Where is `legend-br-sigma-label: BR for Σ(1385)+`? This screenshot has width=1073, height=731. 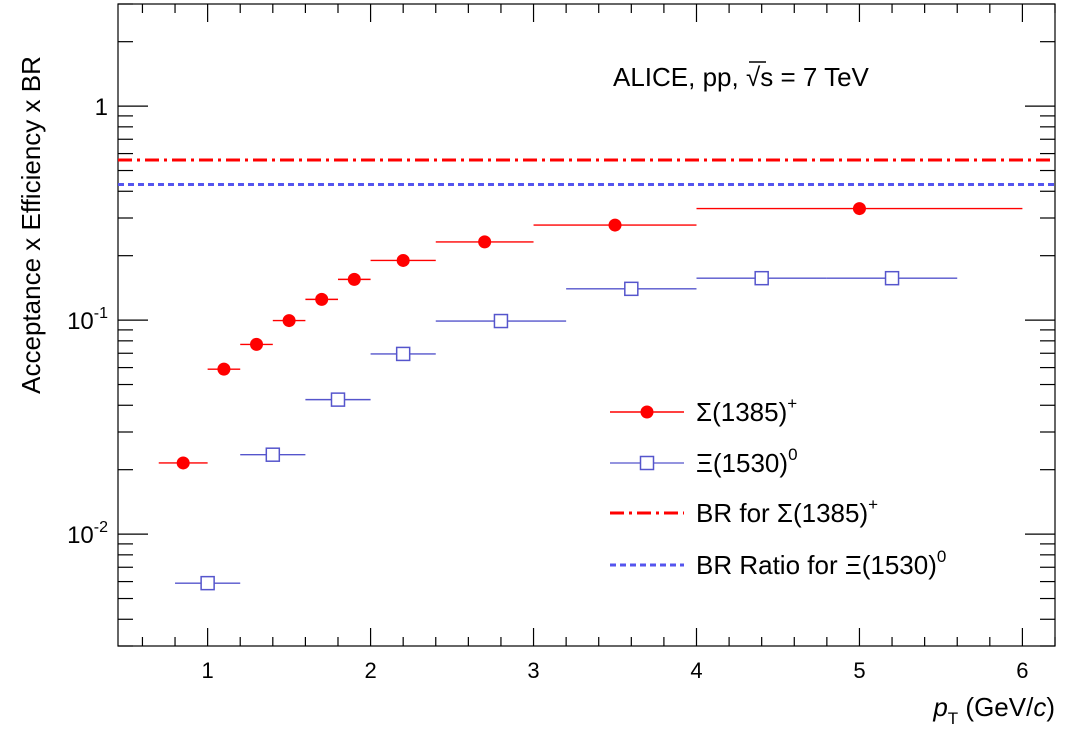 legend-br-sigma-label: BR for Σ(1385)+ is located at coordinates (787, 511).